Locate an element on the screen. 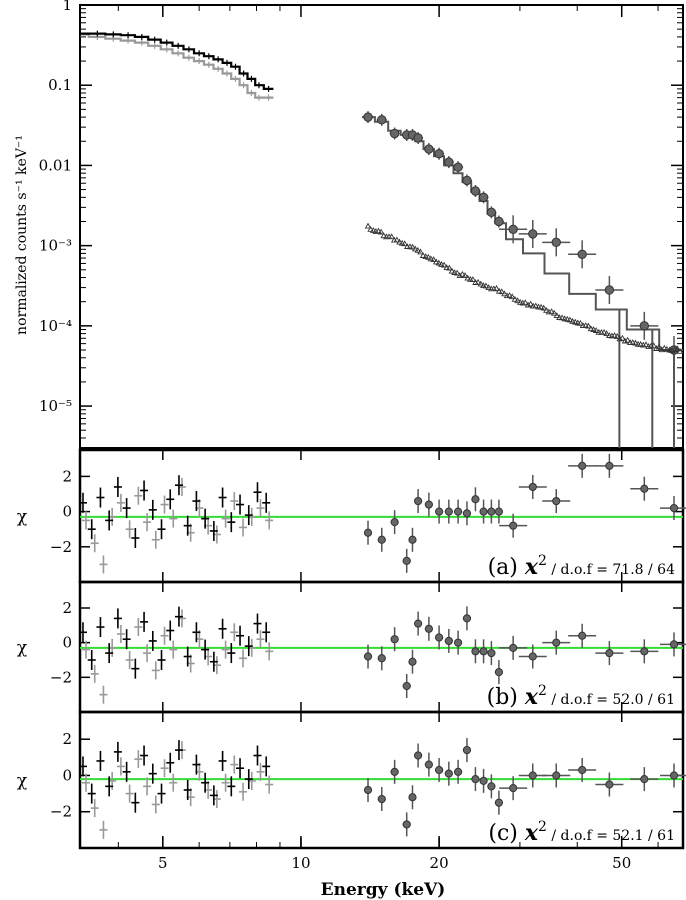 The width and height of the screenshot is (686, 900). fit-statistic-annotation: (b) x2 / d.o.f = 52.0 / 61 is located at coordinates (581, 696).